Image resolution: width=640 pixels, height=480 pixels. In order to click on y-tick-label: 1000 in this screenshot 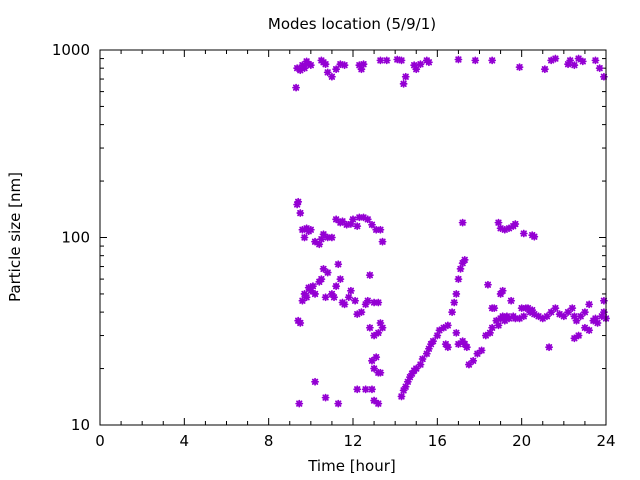, I will do `click(71, 50)`.